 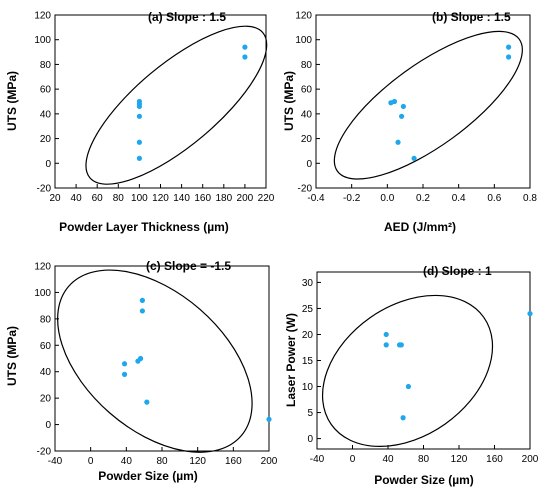 I want to click on x-tick-label: -0.2, so click(x=352, y=198).